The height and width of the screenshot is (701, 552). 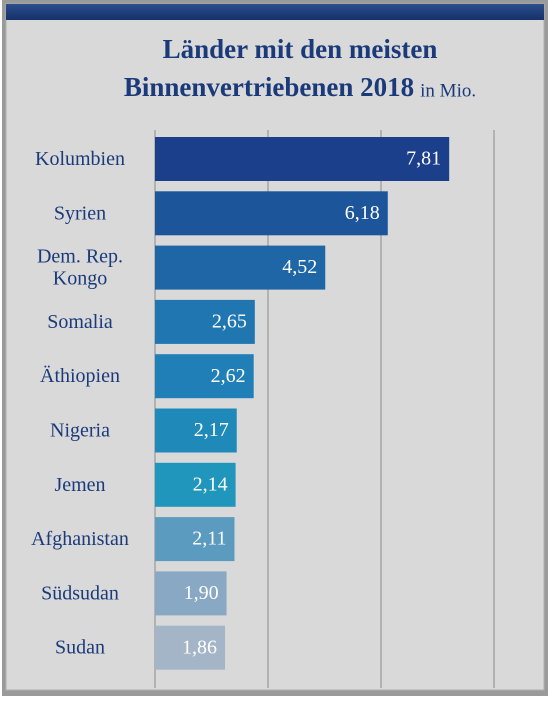 What do you see at coordinates (80, 539) in the screenshot?
I see `category-label: Afghanistan` at bounding box center [80, 539].